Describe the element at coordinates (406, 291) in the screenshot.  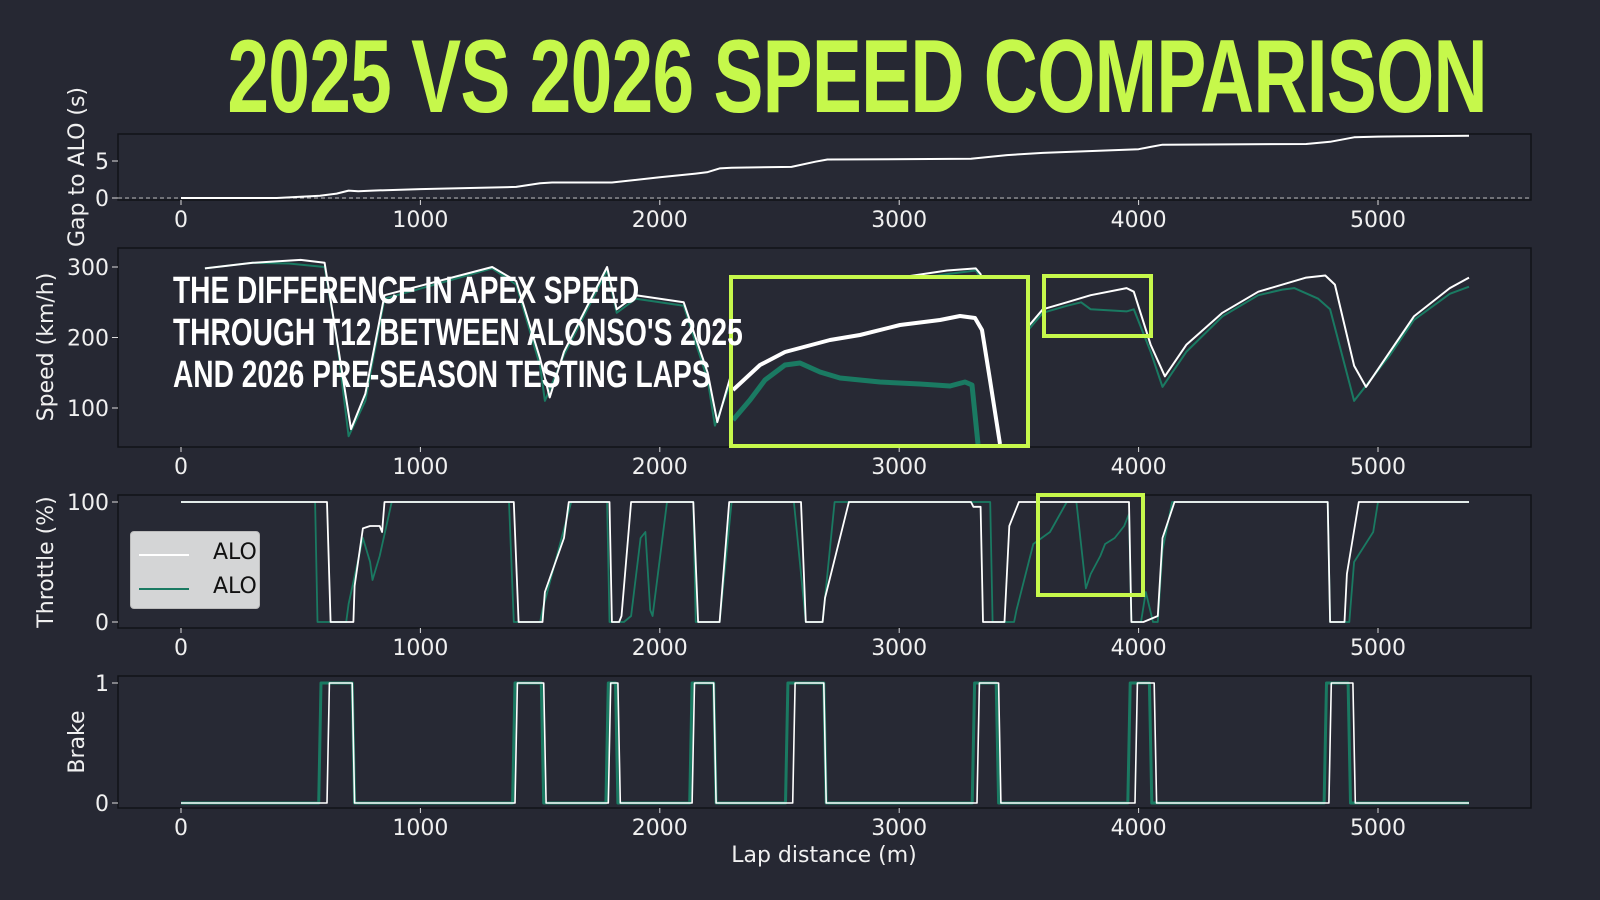
I see `annotation-line-1: THE DIFFERENCE IN APEX SPEED` at that location.